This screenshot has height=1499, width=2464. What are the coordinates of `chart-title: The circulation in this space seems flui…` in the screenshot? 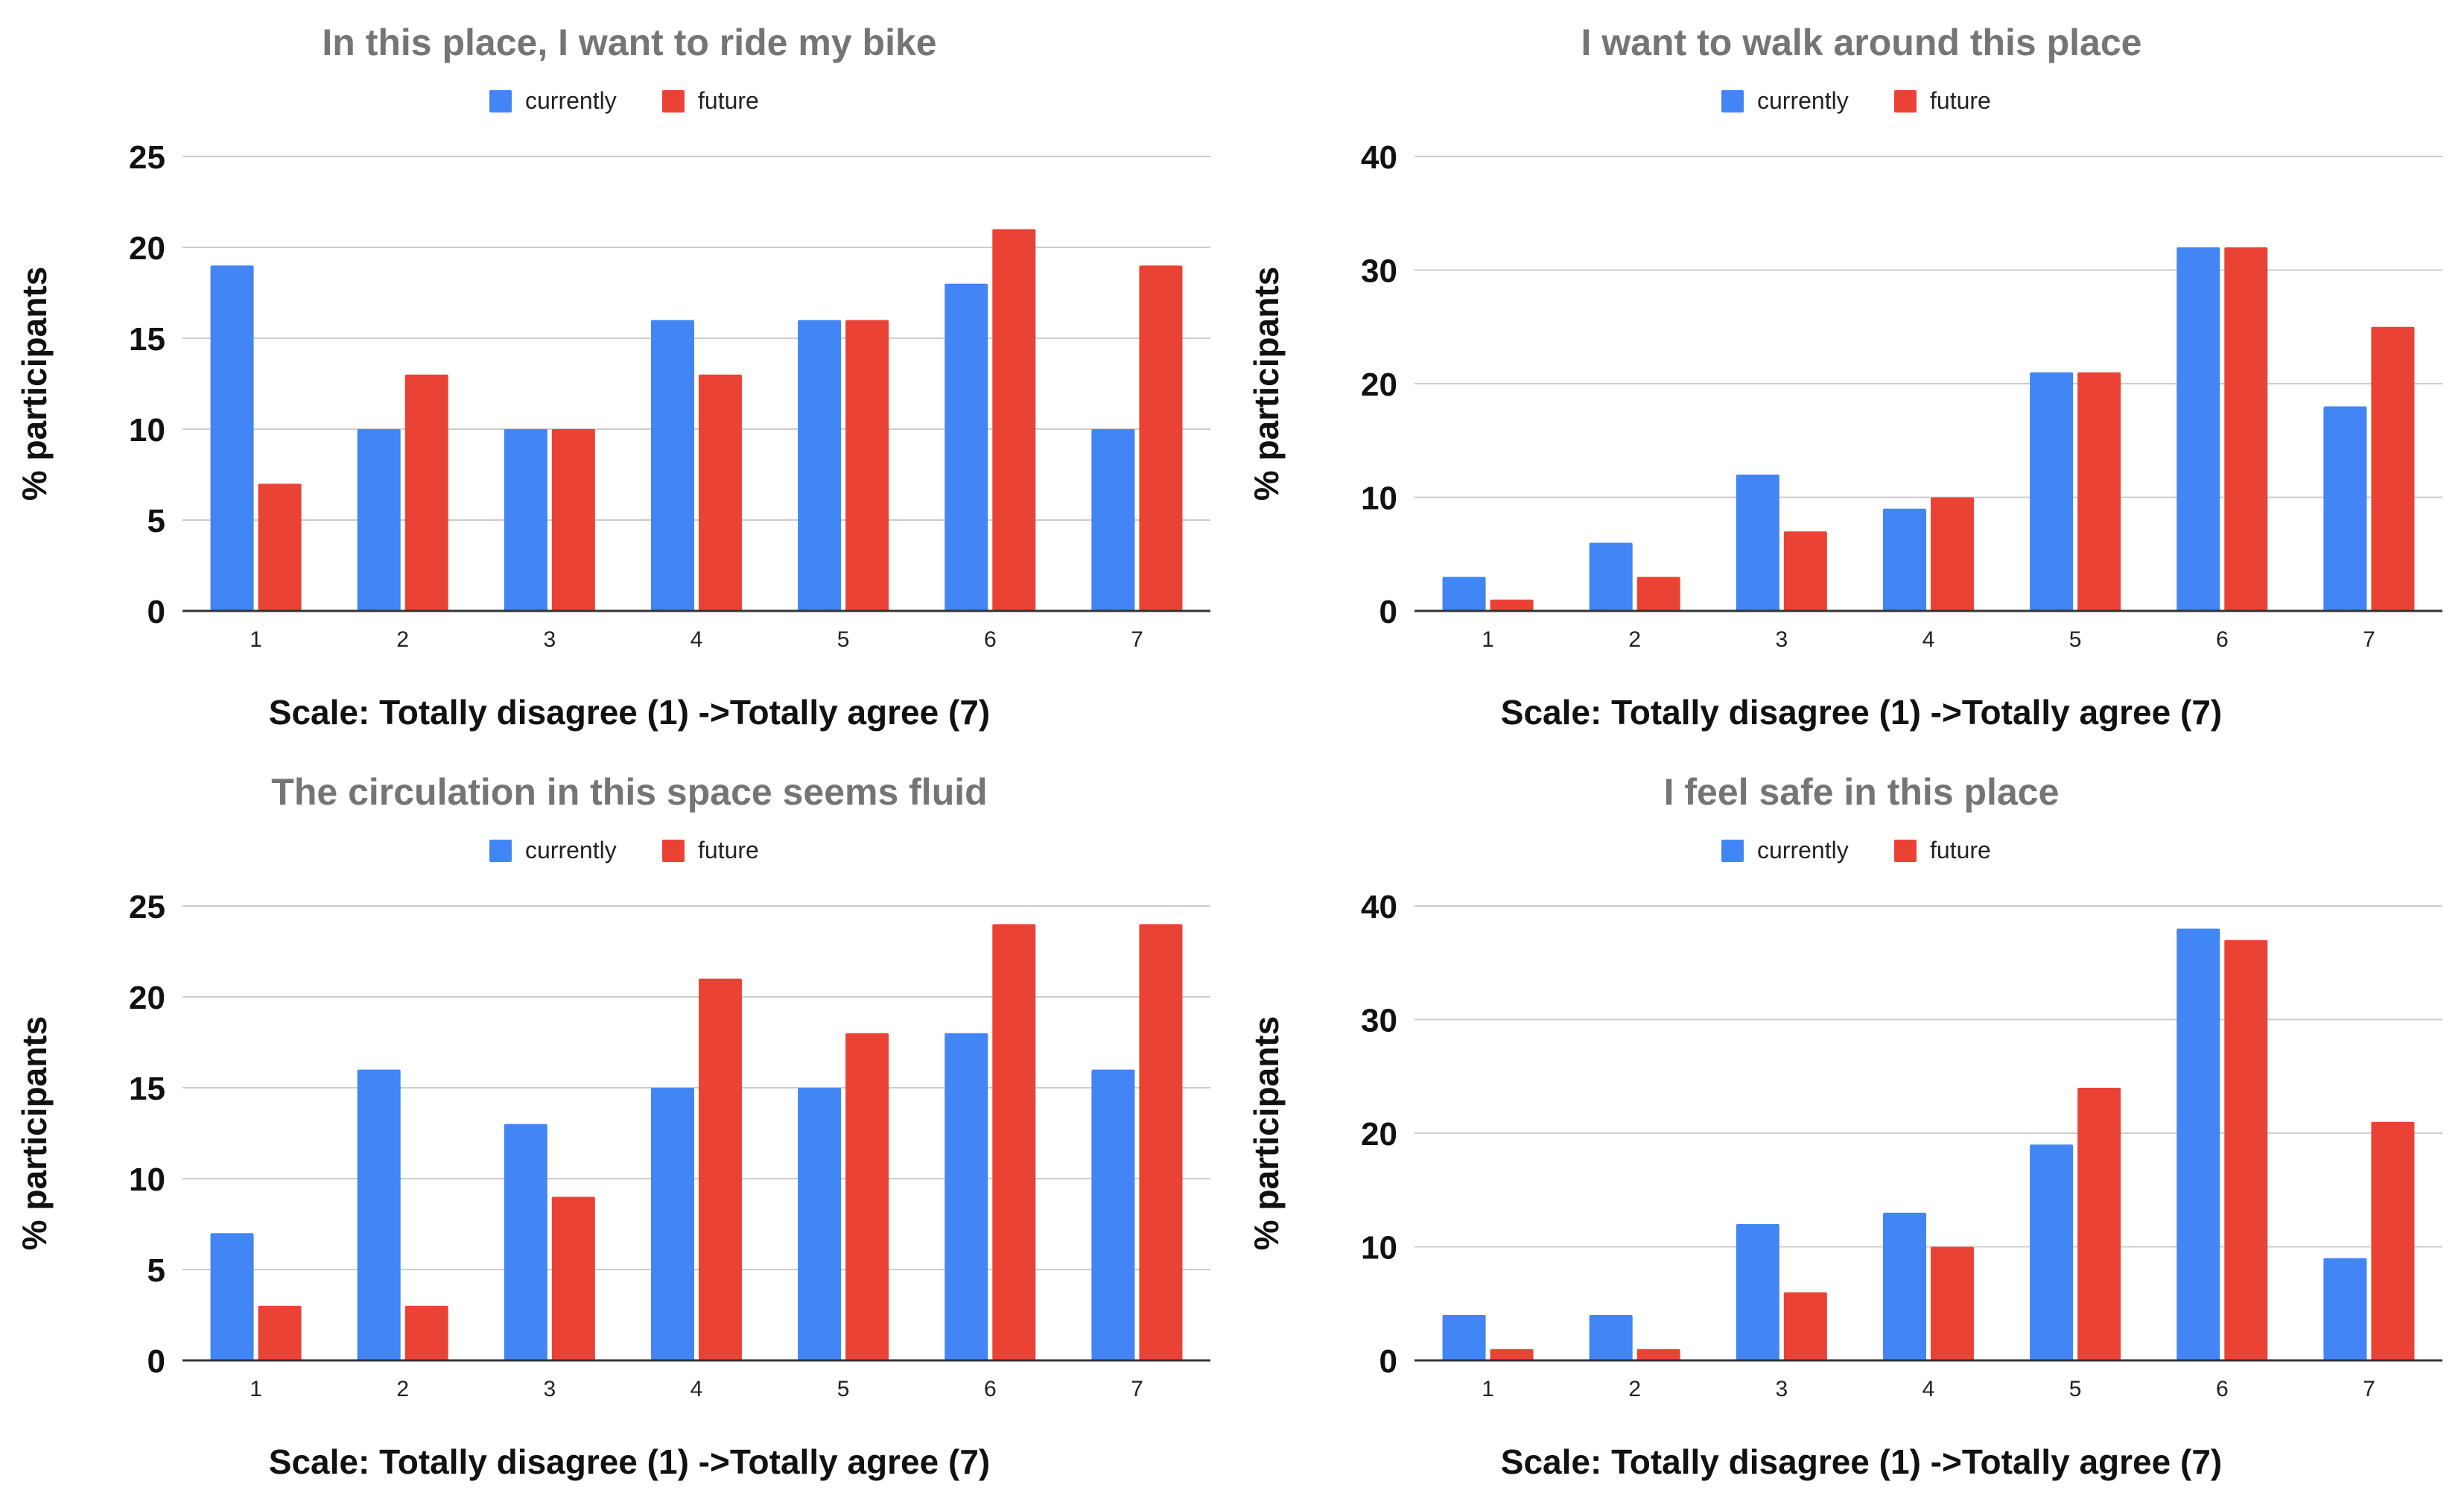 It's located at (629, 792).